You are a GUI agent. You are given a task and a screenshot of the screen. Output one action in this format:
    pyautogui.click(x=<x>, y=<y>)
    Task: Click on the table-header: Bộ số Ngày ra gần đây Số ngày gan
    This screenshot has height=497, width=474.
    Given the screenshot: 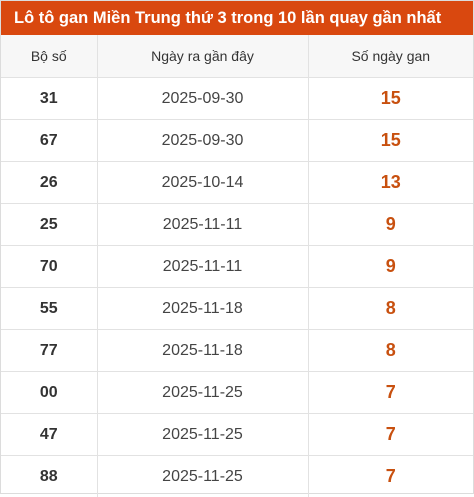 What is the action you would take?
    pyautogui.click(x=237, y=56)
    